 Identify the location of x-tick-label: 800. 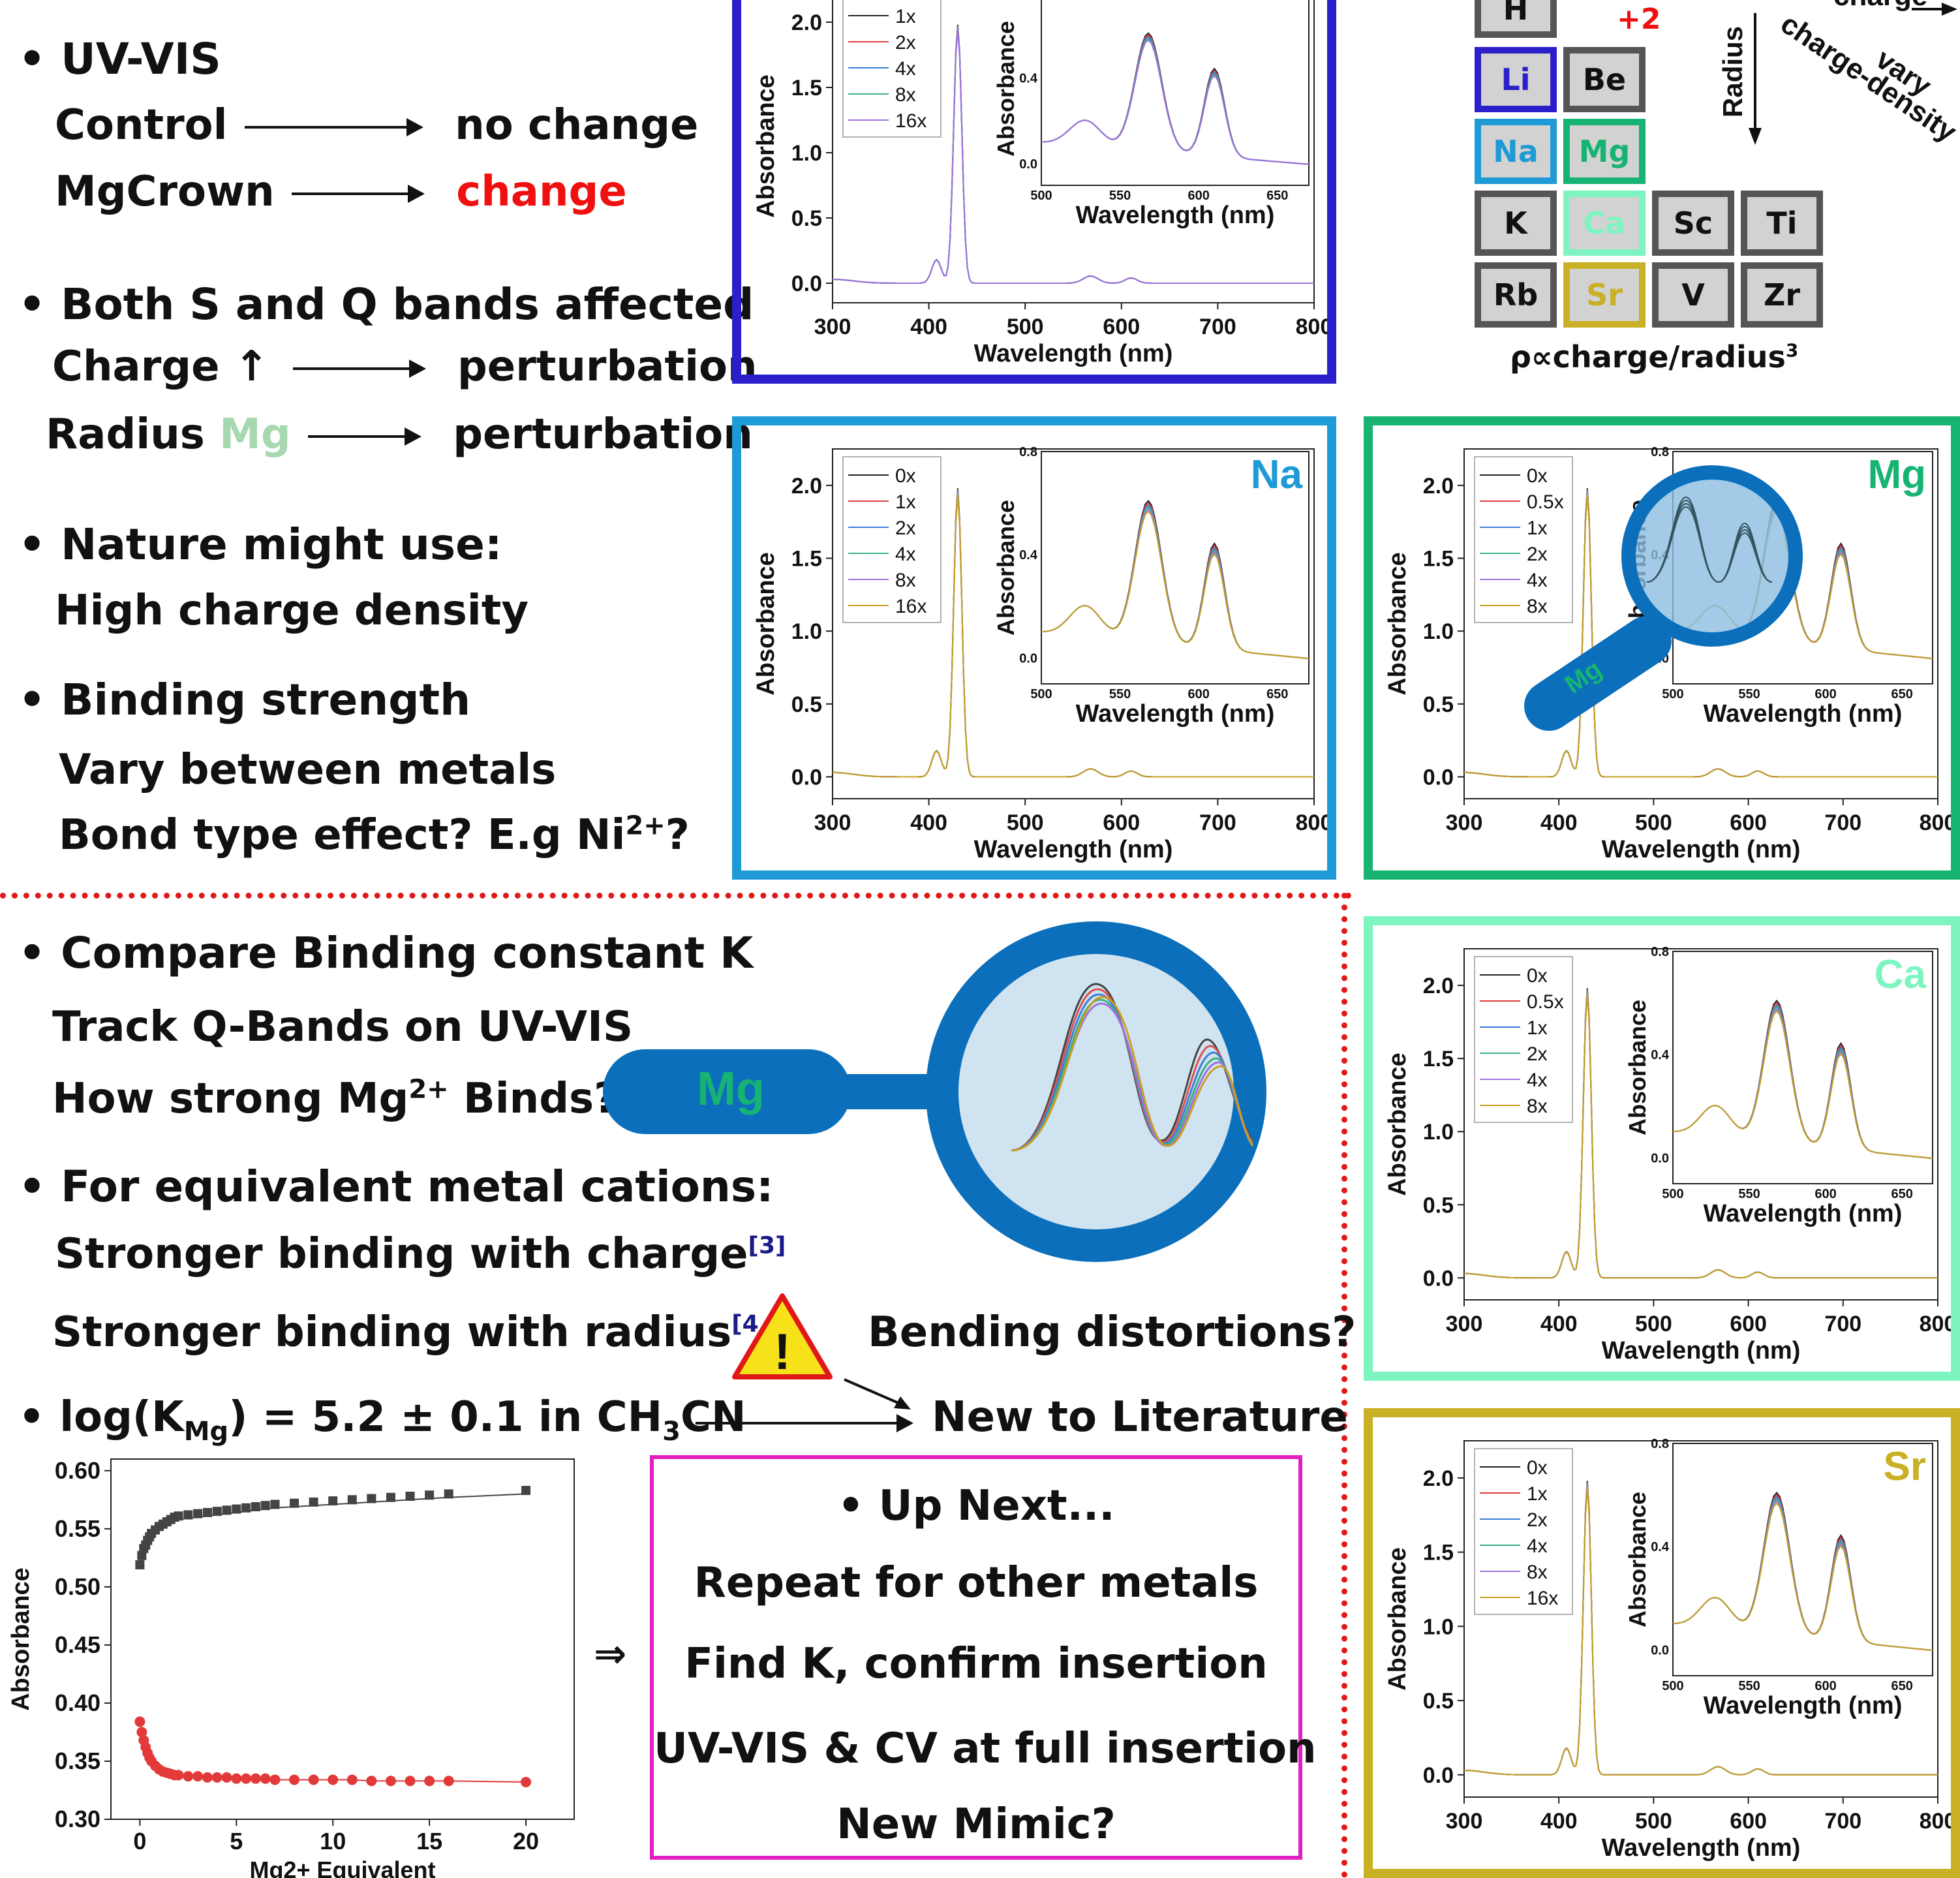
(1311, 822).